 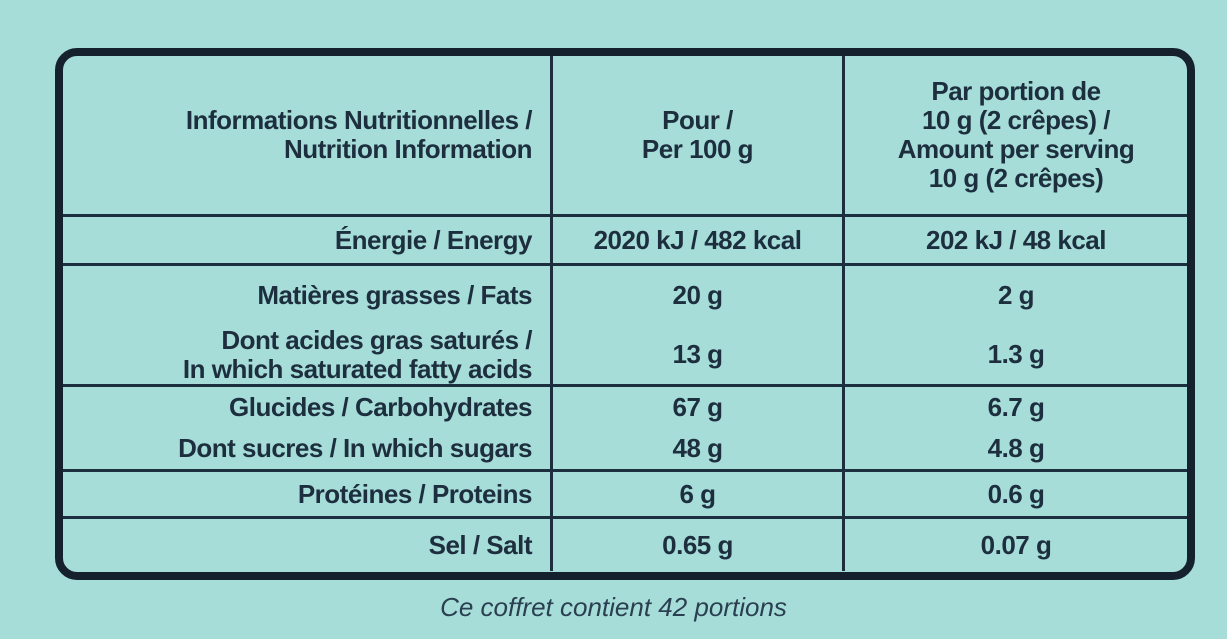 What do you see at coordinates (415, 493) in the screenshot?
I see `label-line: Protéines / Proteins` at bounding box center [415, 493].